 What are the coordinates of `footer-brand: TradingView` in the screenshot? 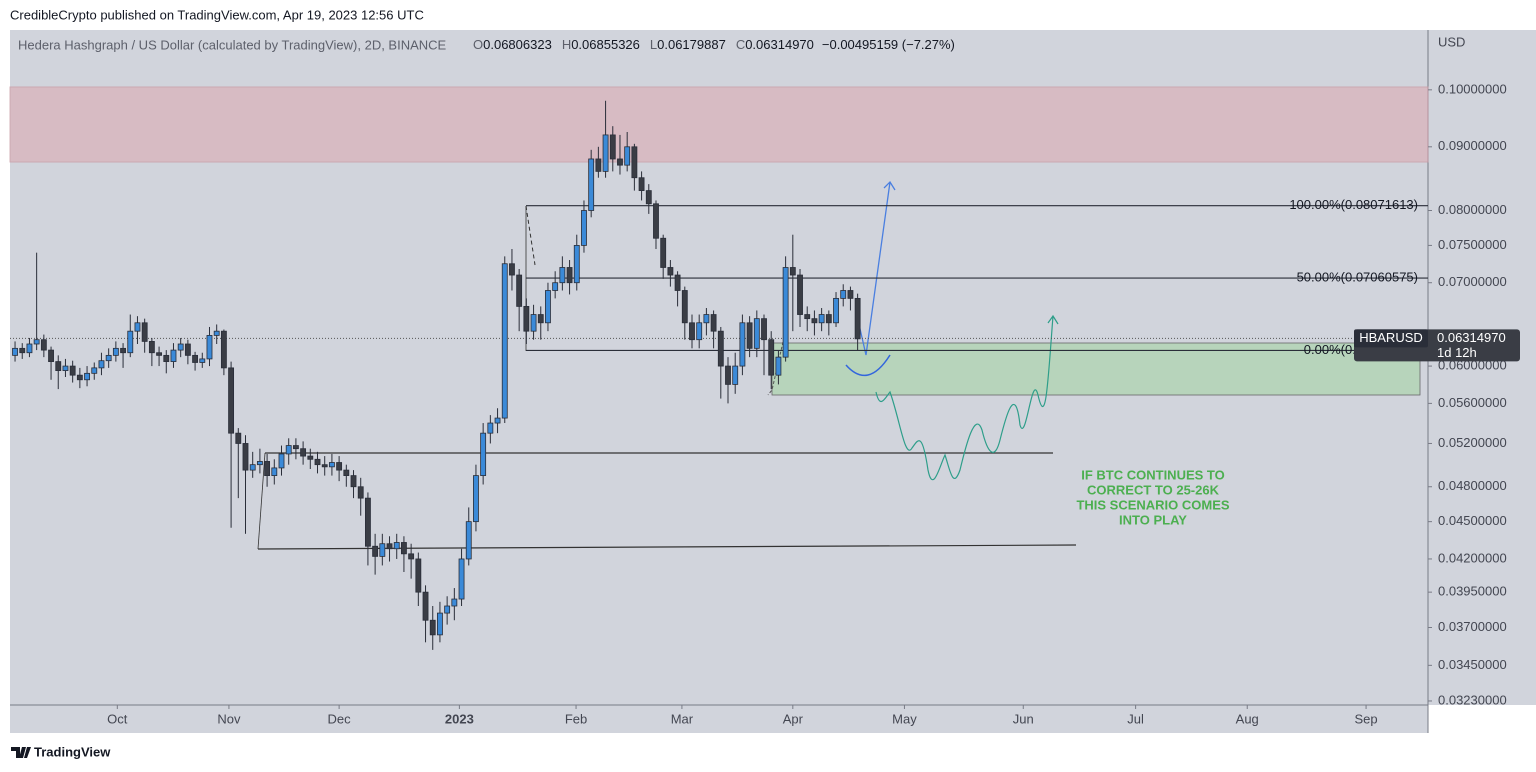 It's located at (72, 751).